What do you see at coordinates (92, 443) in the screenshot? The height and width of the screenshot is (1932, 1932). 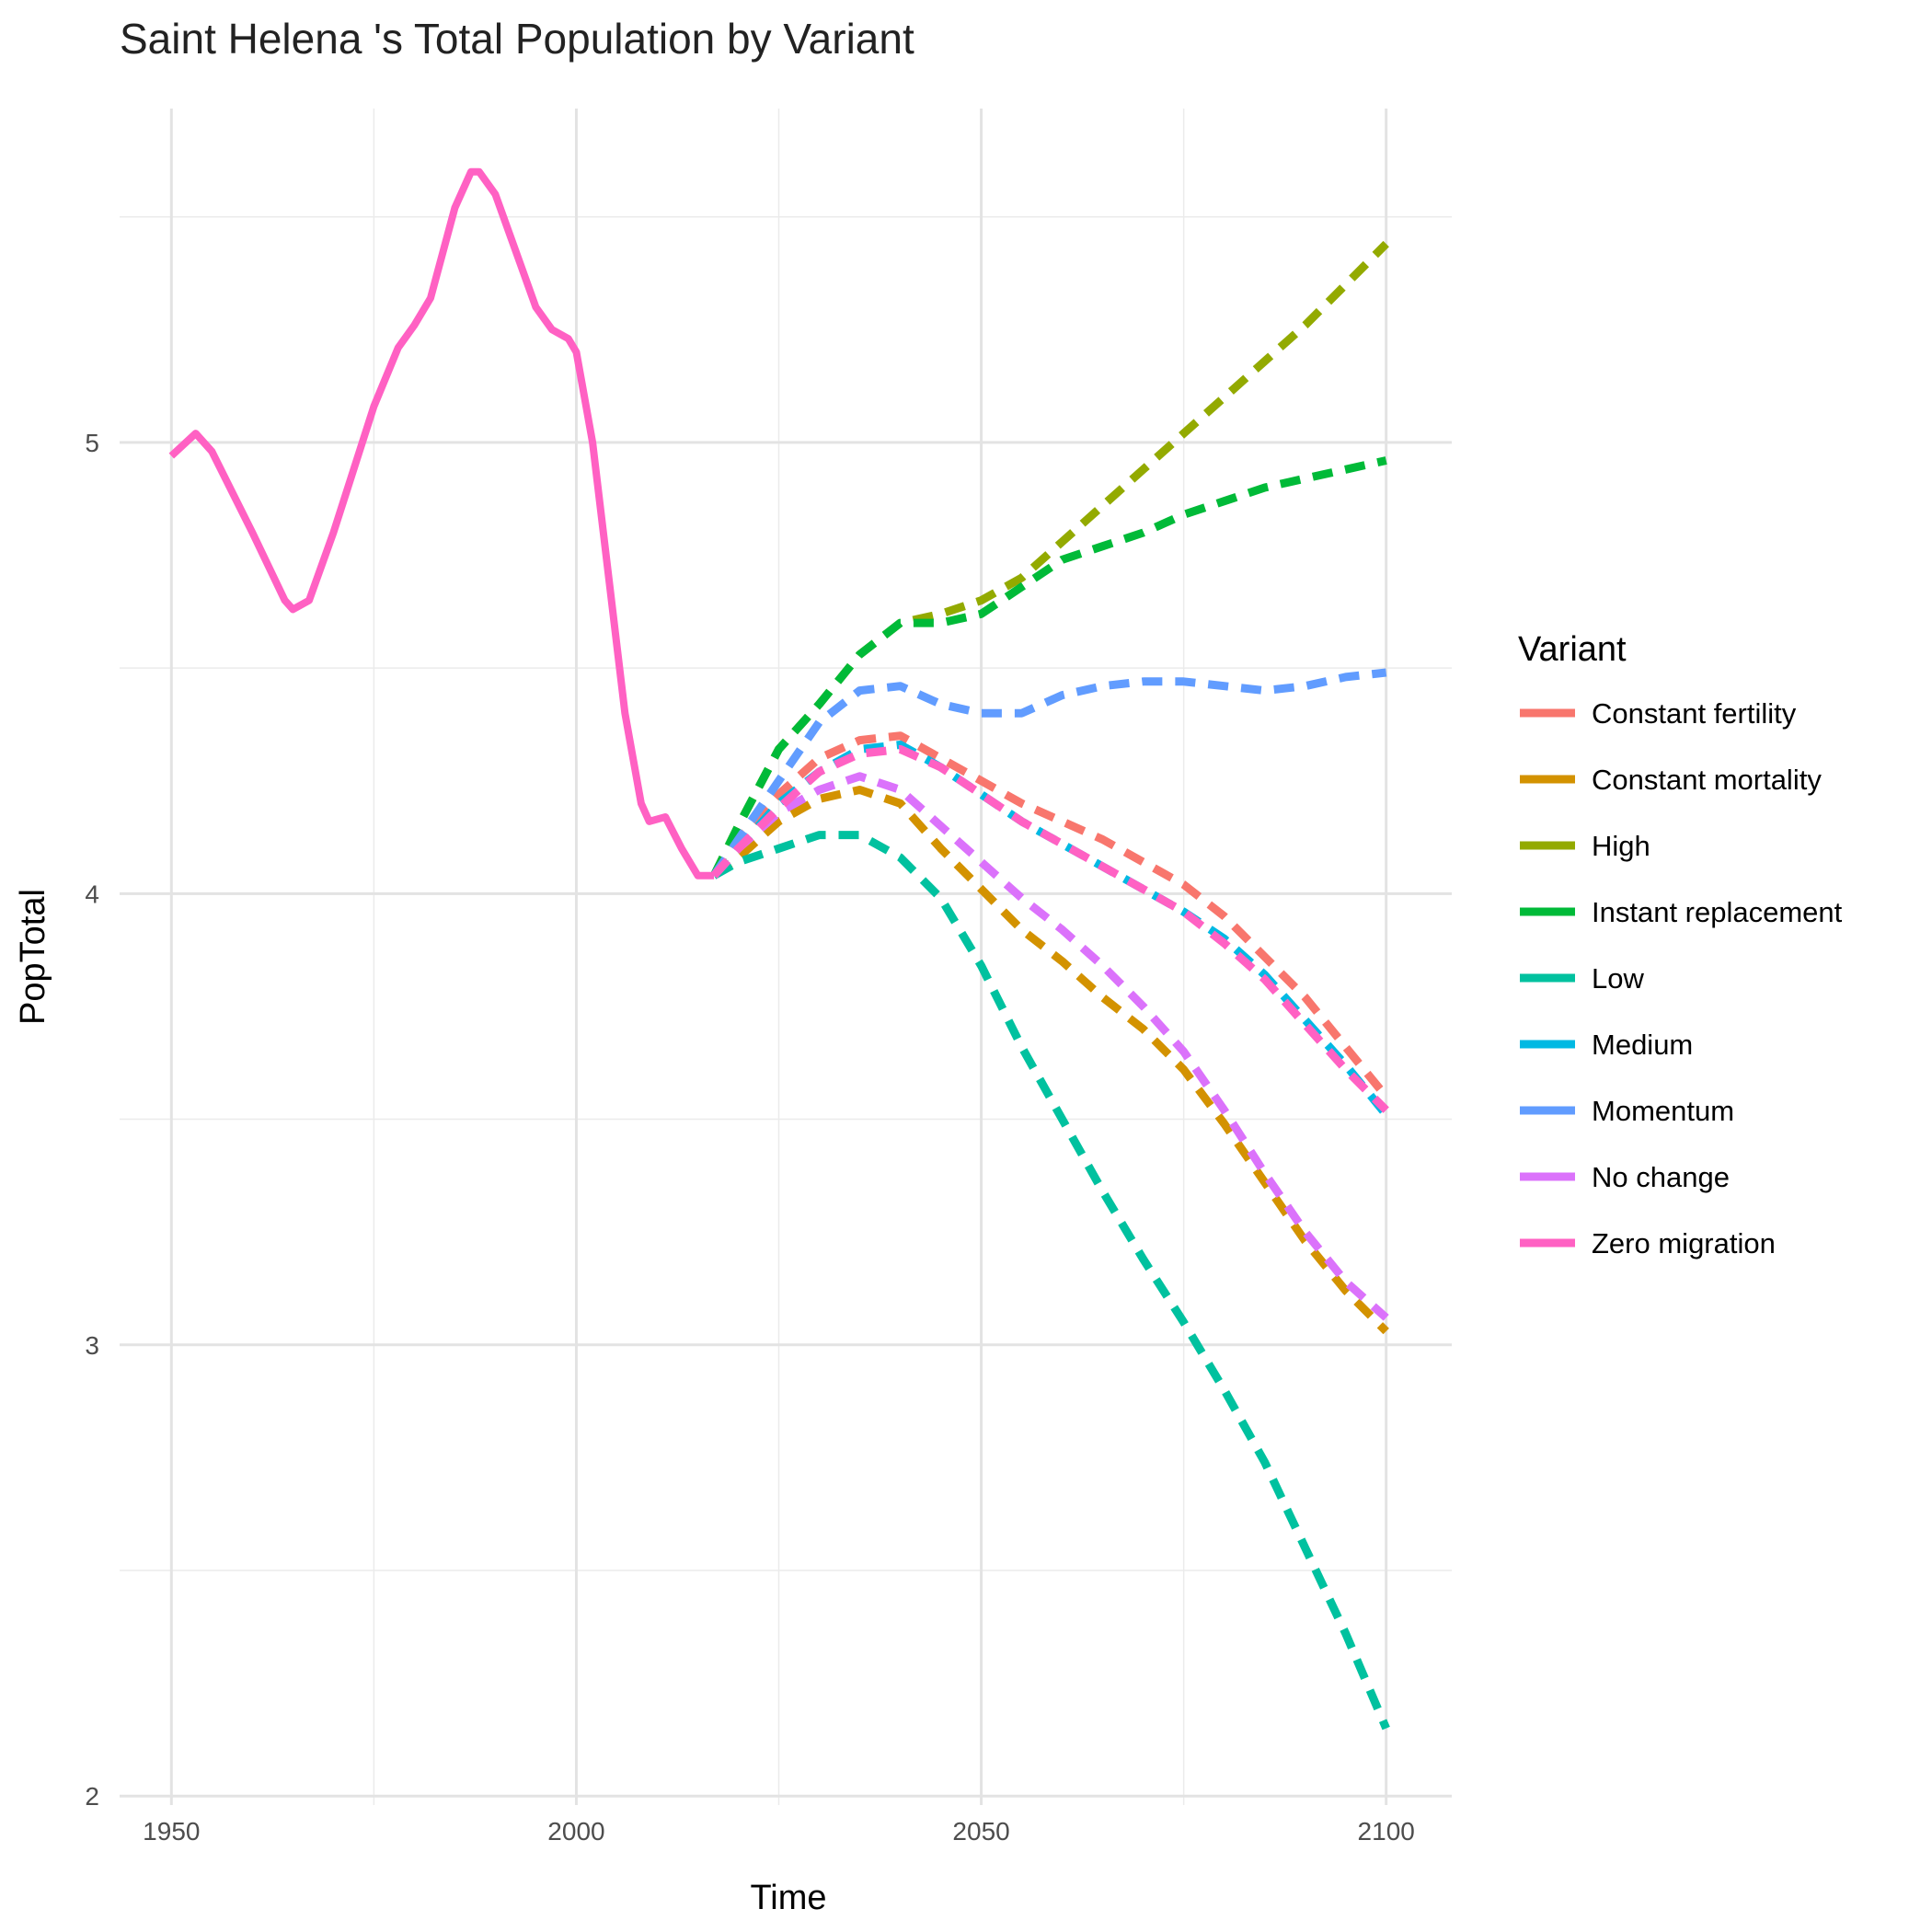 I see `y-tick-label: 5` at bounding box center [92, 443].